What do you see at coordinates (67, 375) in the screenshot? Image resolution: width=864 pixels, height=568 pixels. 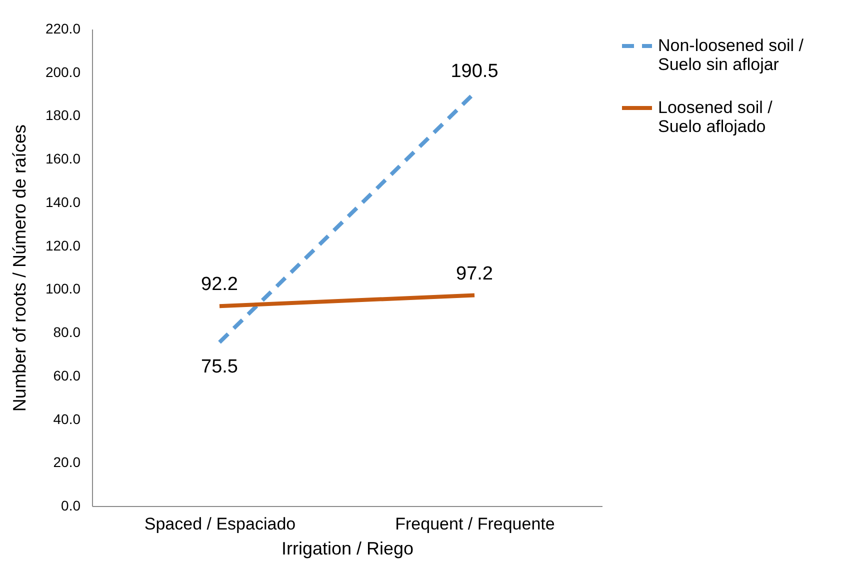 I see `y-tick-label: 60.0` at bounding box center [67, 375].